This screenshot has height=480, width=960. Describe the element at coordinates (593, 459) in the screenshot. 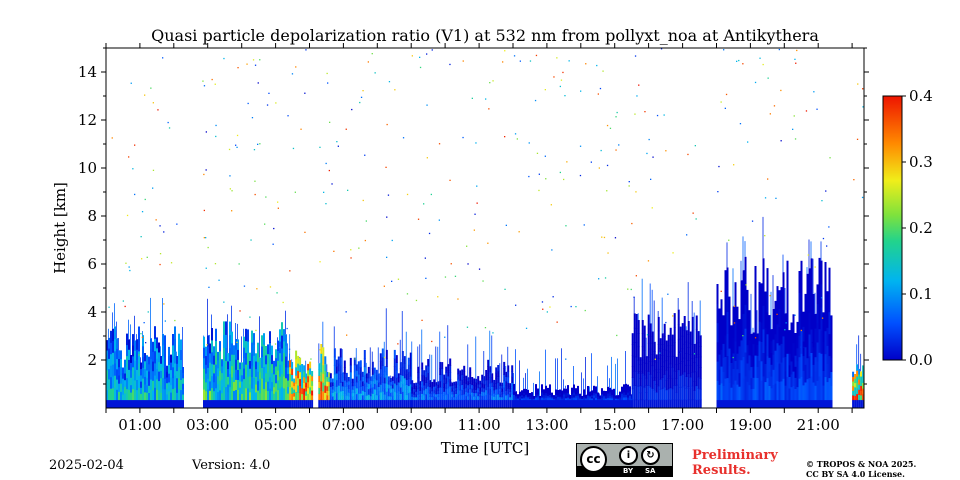

I see `cc-icon: cc` at that location.